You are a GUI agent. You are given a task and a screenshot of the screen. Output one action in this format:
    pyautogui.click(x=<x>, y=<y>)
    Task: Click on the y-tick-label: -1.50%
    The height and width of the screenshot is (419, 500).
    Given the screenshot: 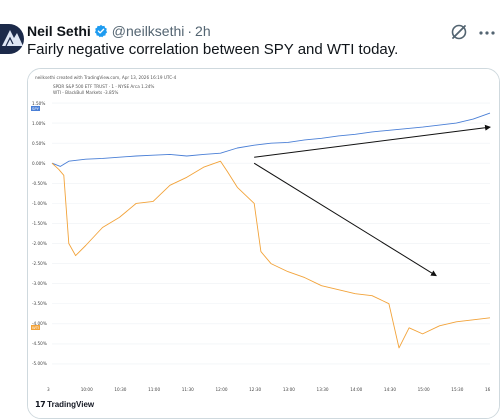 What is the action you would take?
    pyautogui.click(x=39, y=223)
    